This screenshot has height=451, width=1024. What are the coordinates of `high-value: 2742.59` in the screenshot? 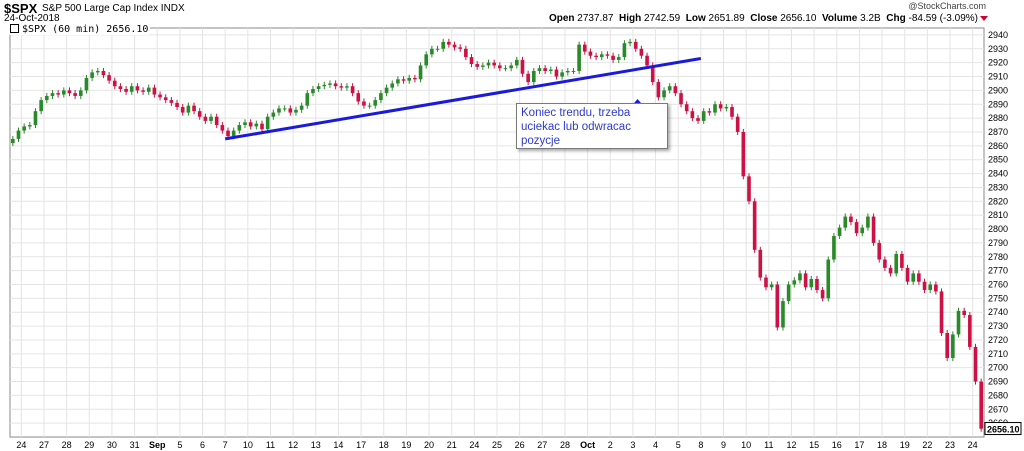 It's located at (662, 18).